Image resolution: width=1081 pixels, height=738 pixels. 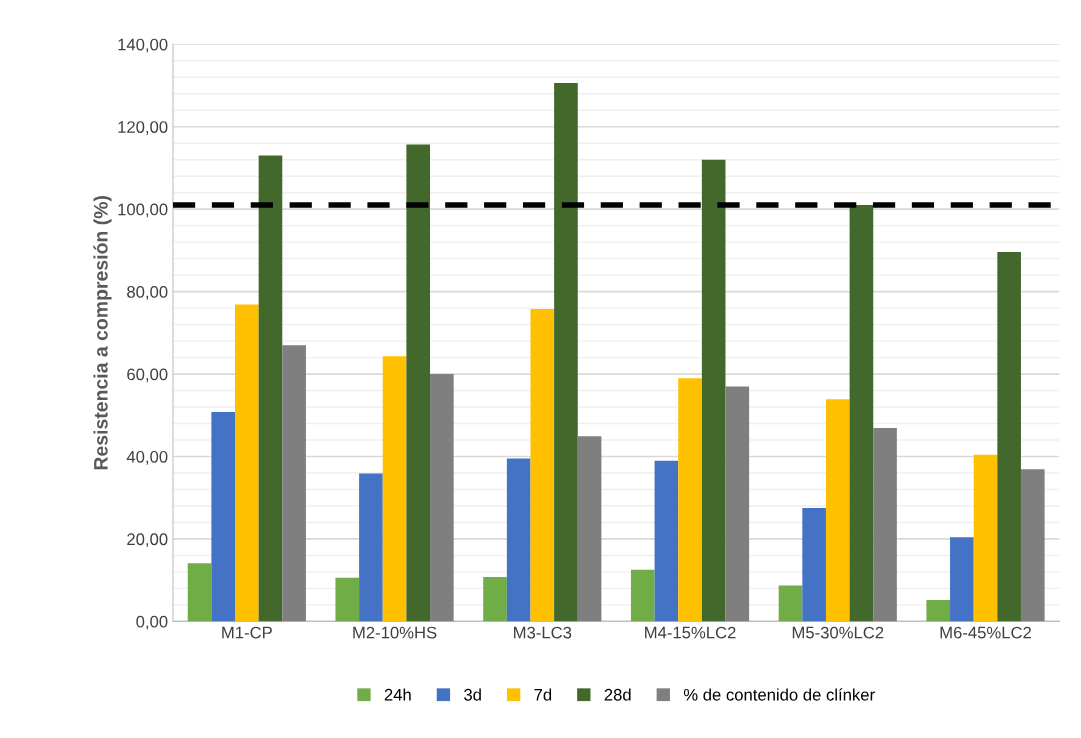 What do you see at coordinates (472, 694) in the screenshot?
I see `legend-label: 3d` at bounding box center [472, 694].